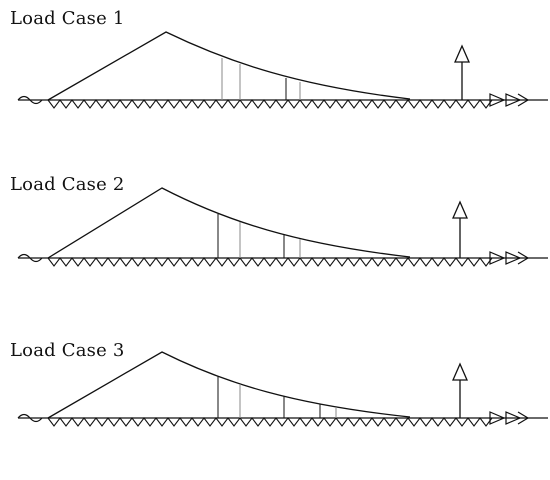  Describe the element at coordinates (67, 184) in the screenshot. I see `panel-title: Load Case 2` at that location.